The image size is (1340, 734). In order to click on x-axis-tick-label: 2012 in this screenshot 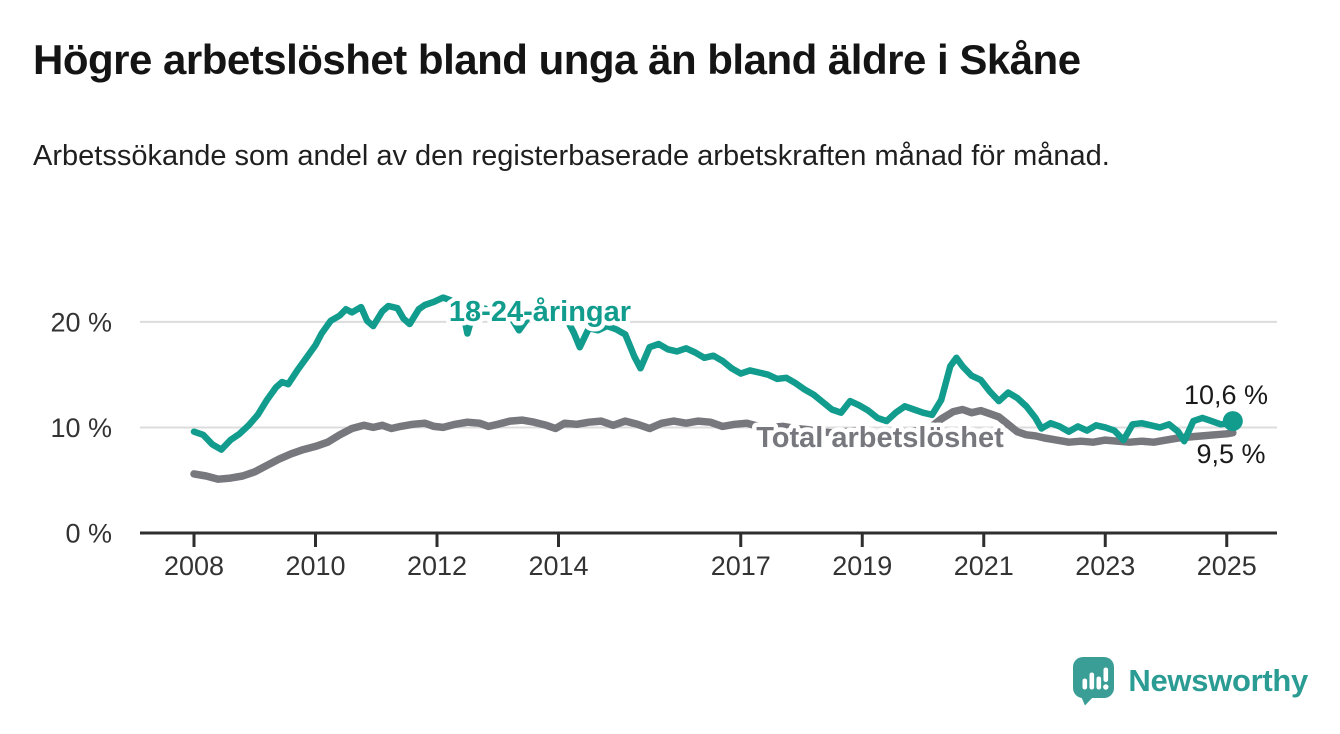, I will do `click(437, 566)`.